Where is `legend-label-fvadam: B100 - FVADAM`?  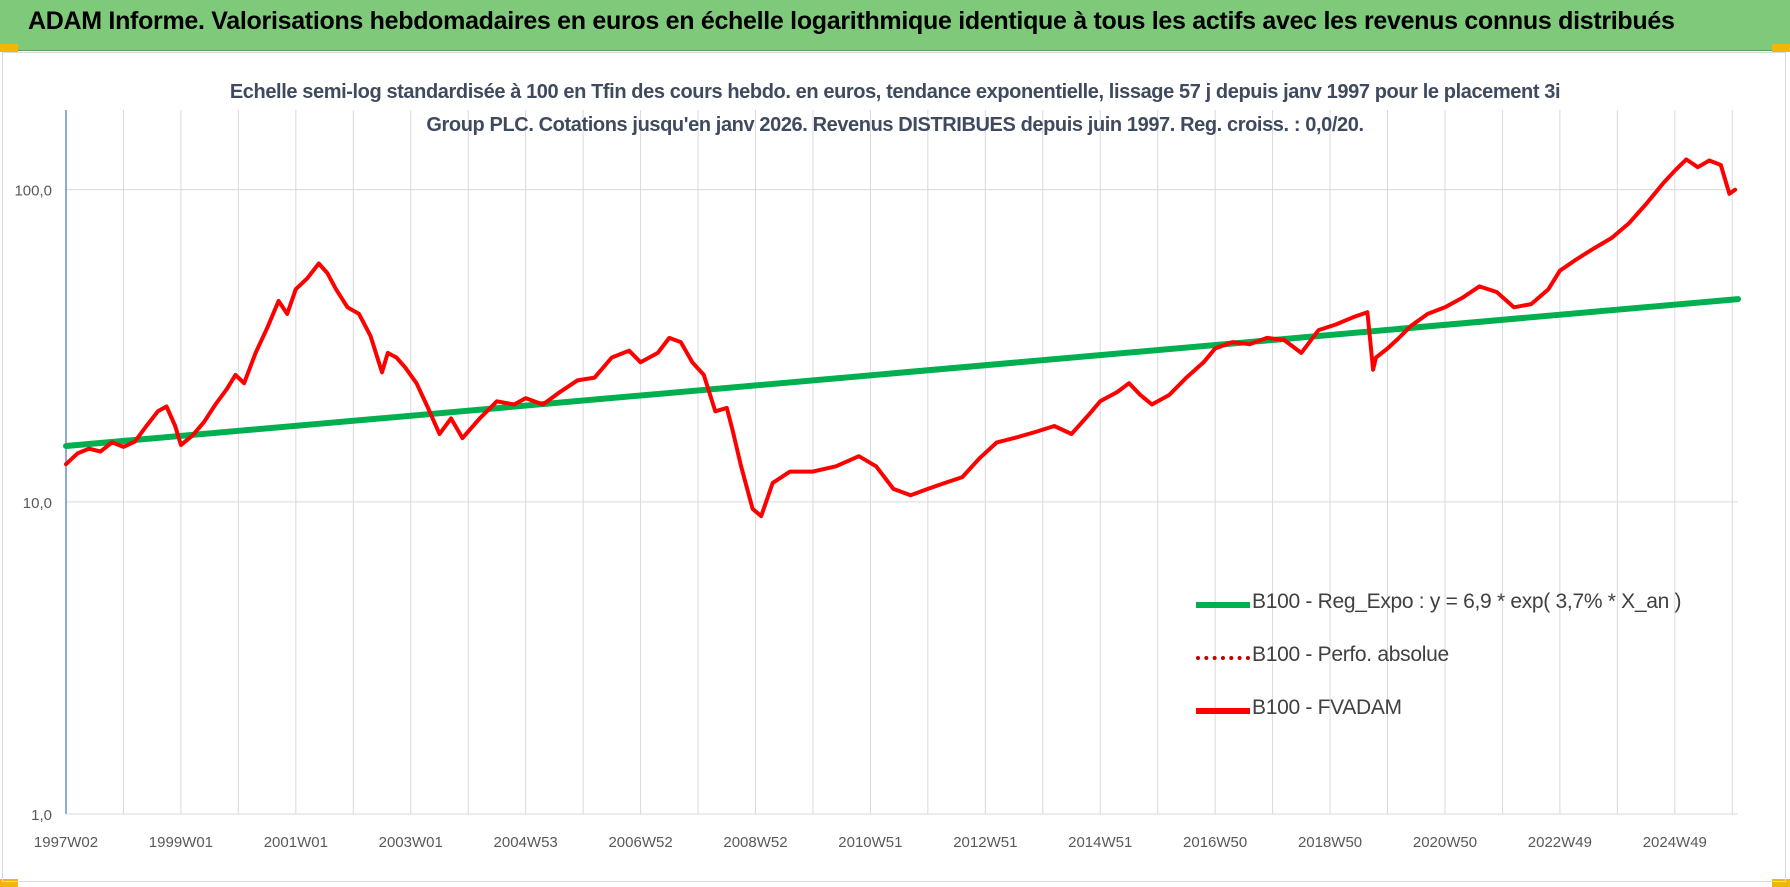 legend-label-fvadam: B100 - FVADAM is located at coordinates (1327, 707).